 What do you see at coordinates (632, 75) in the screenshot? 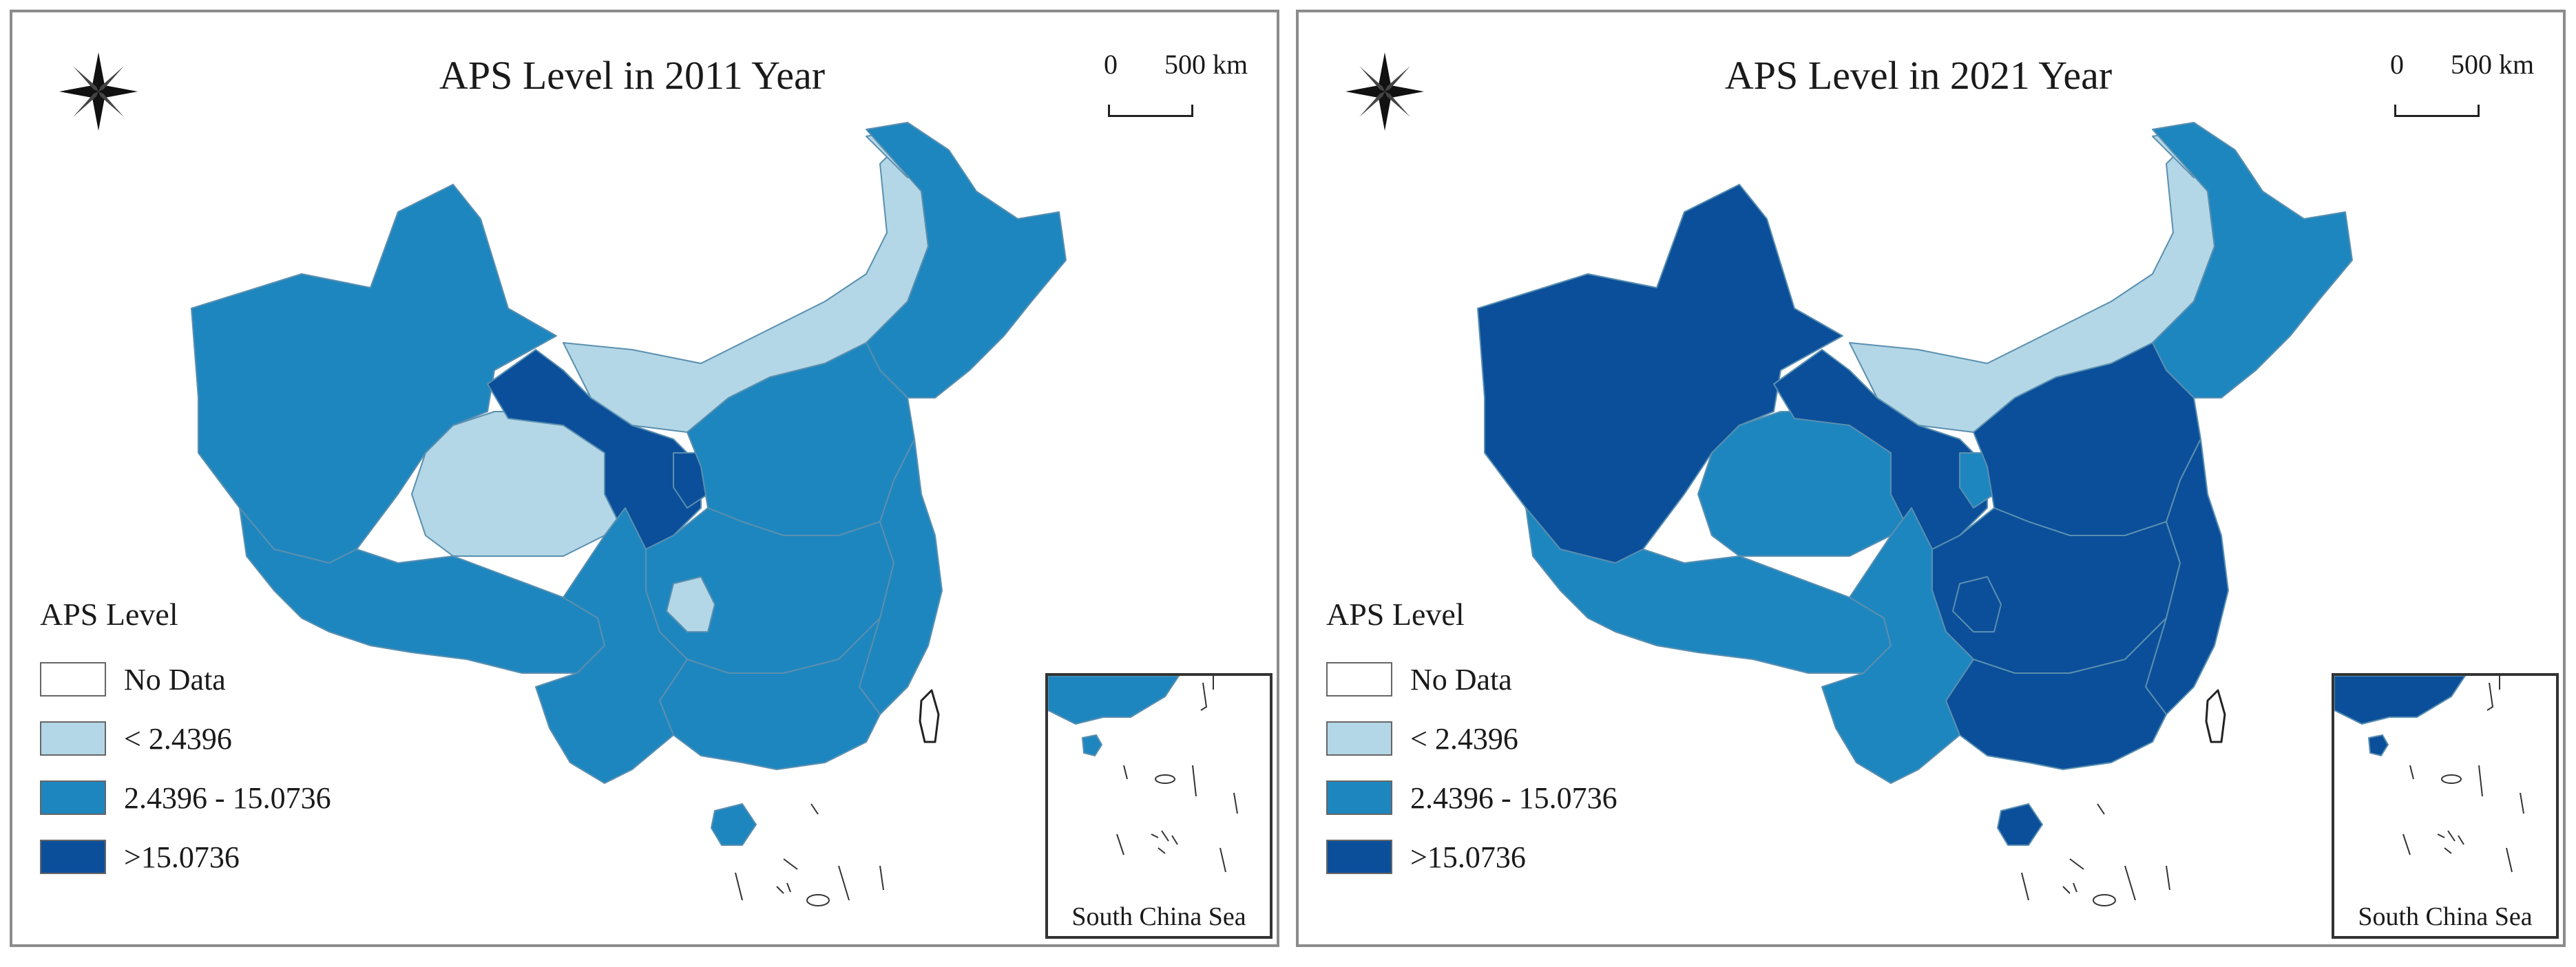
I see `map-title: APS Level in 2011 Year` at bounding box center [632, 75].